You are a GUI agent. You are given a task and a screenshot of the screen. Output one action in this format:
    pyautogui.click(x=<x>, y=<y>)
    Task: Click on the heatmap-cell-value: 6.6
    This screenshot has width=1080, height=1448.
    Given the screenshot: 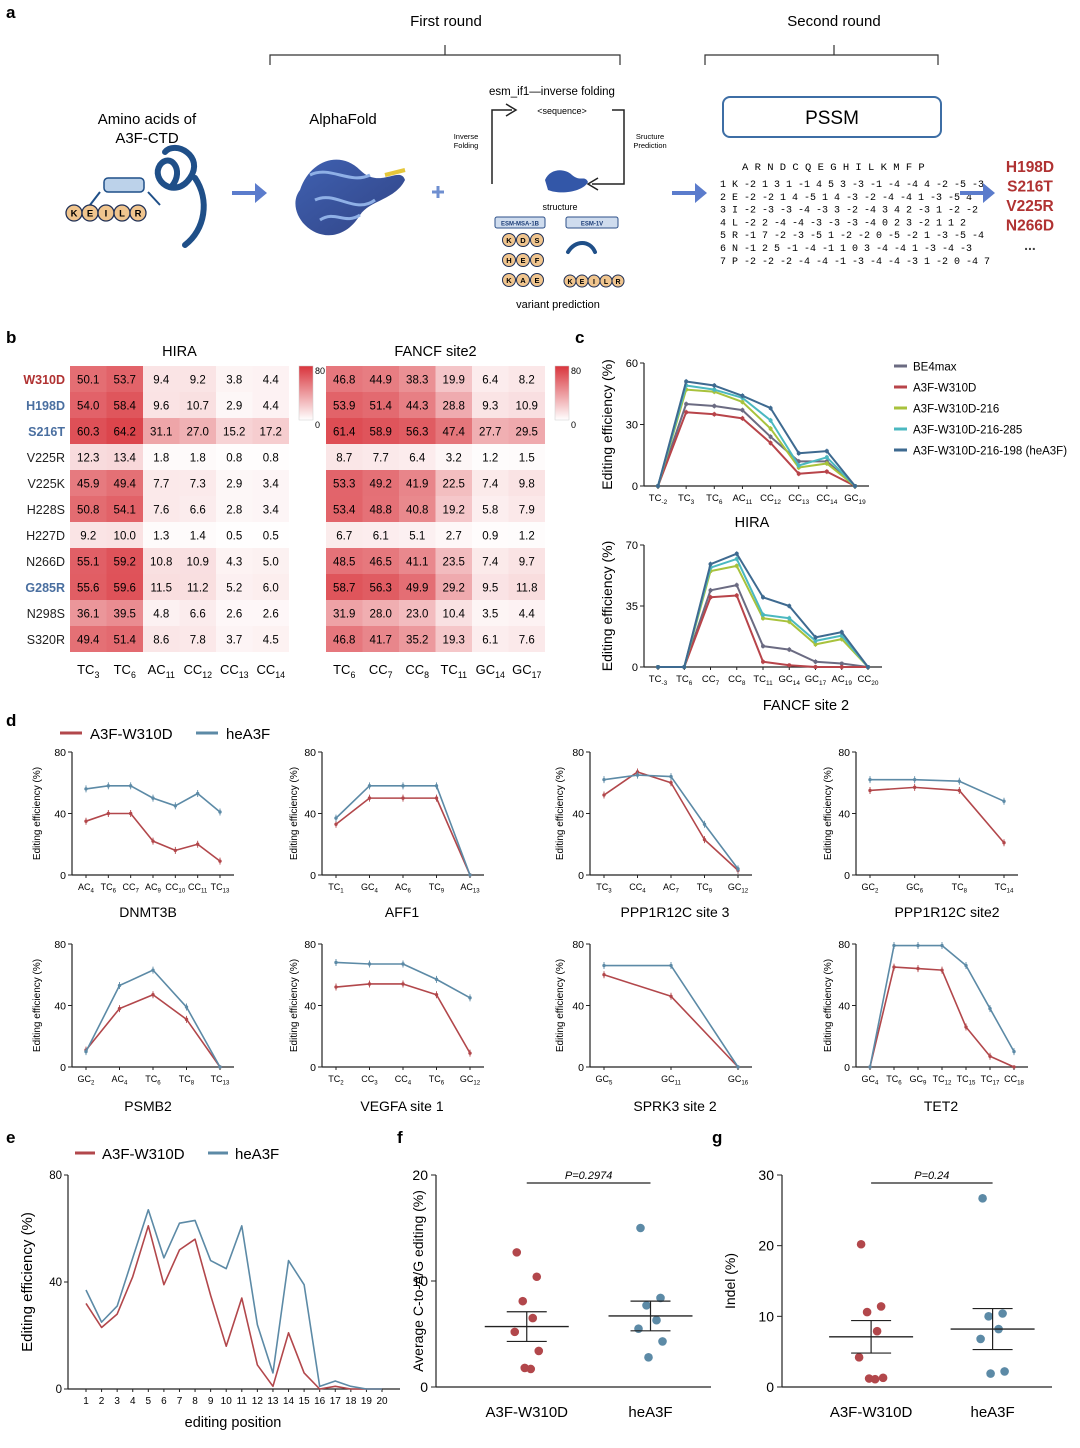 What is the action you would take?
    pyautogui.click(x=198, y=511)
    